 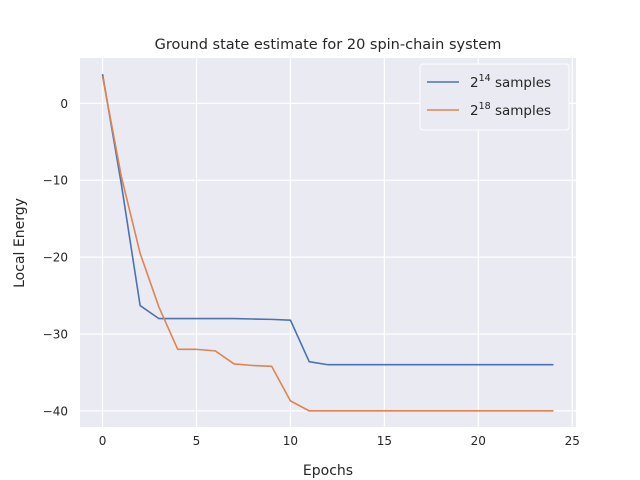 What do you see at coordinates (494, 97) in the screenshot?
I see `legend-box` at bounding box center [494, 97].